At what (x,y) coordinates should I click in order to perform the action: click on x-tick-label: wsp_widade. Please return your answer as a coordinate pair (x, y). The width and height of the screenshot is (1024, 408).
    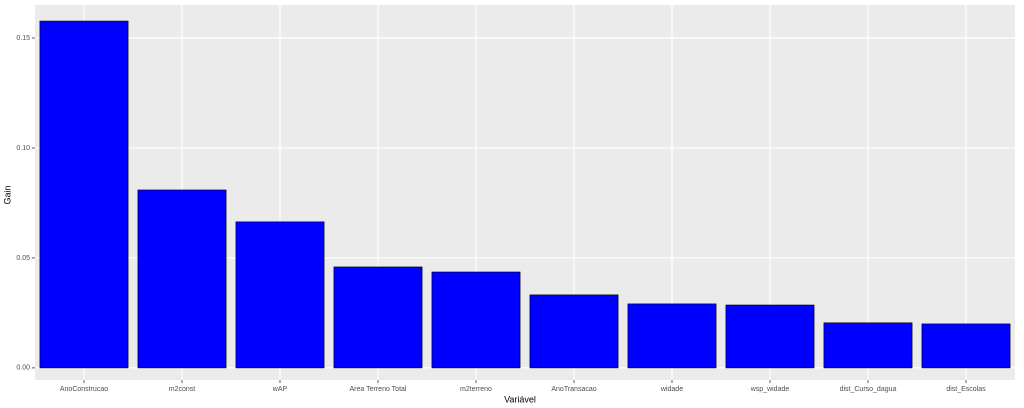
    Looking at the image, I should click on (770, 389).